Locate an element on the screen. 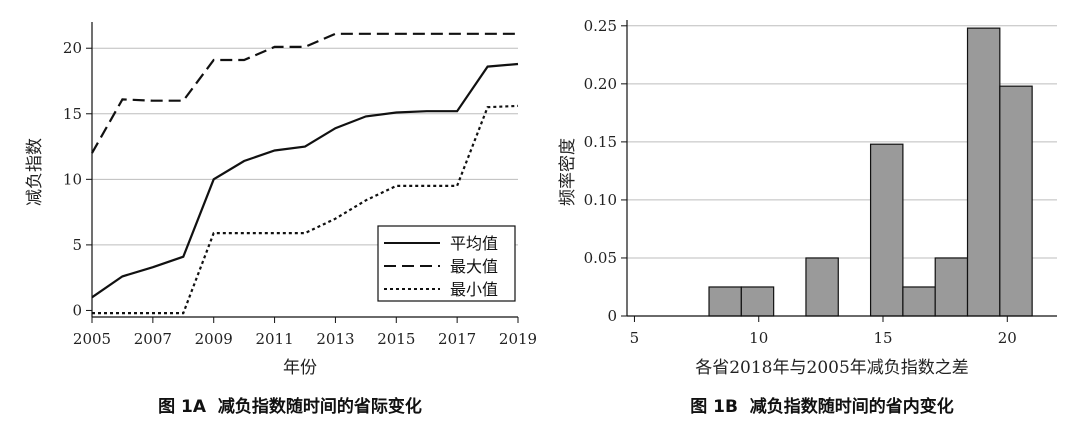 The width and height of the screenshot is (1080, 428). legend-box is located at coordinates (446, 263).